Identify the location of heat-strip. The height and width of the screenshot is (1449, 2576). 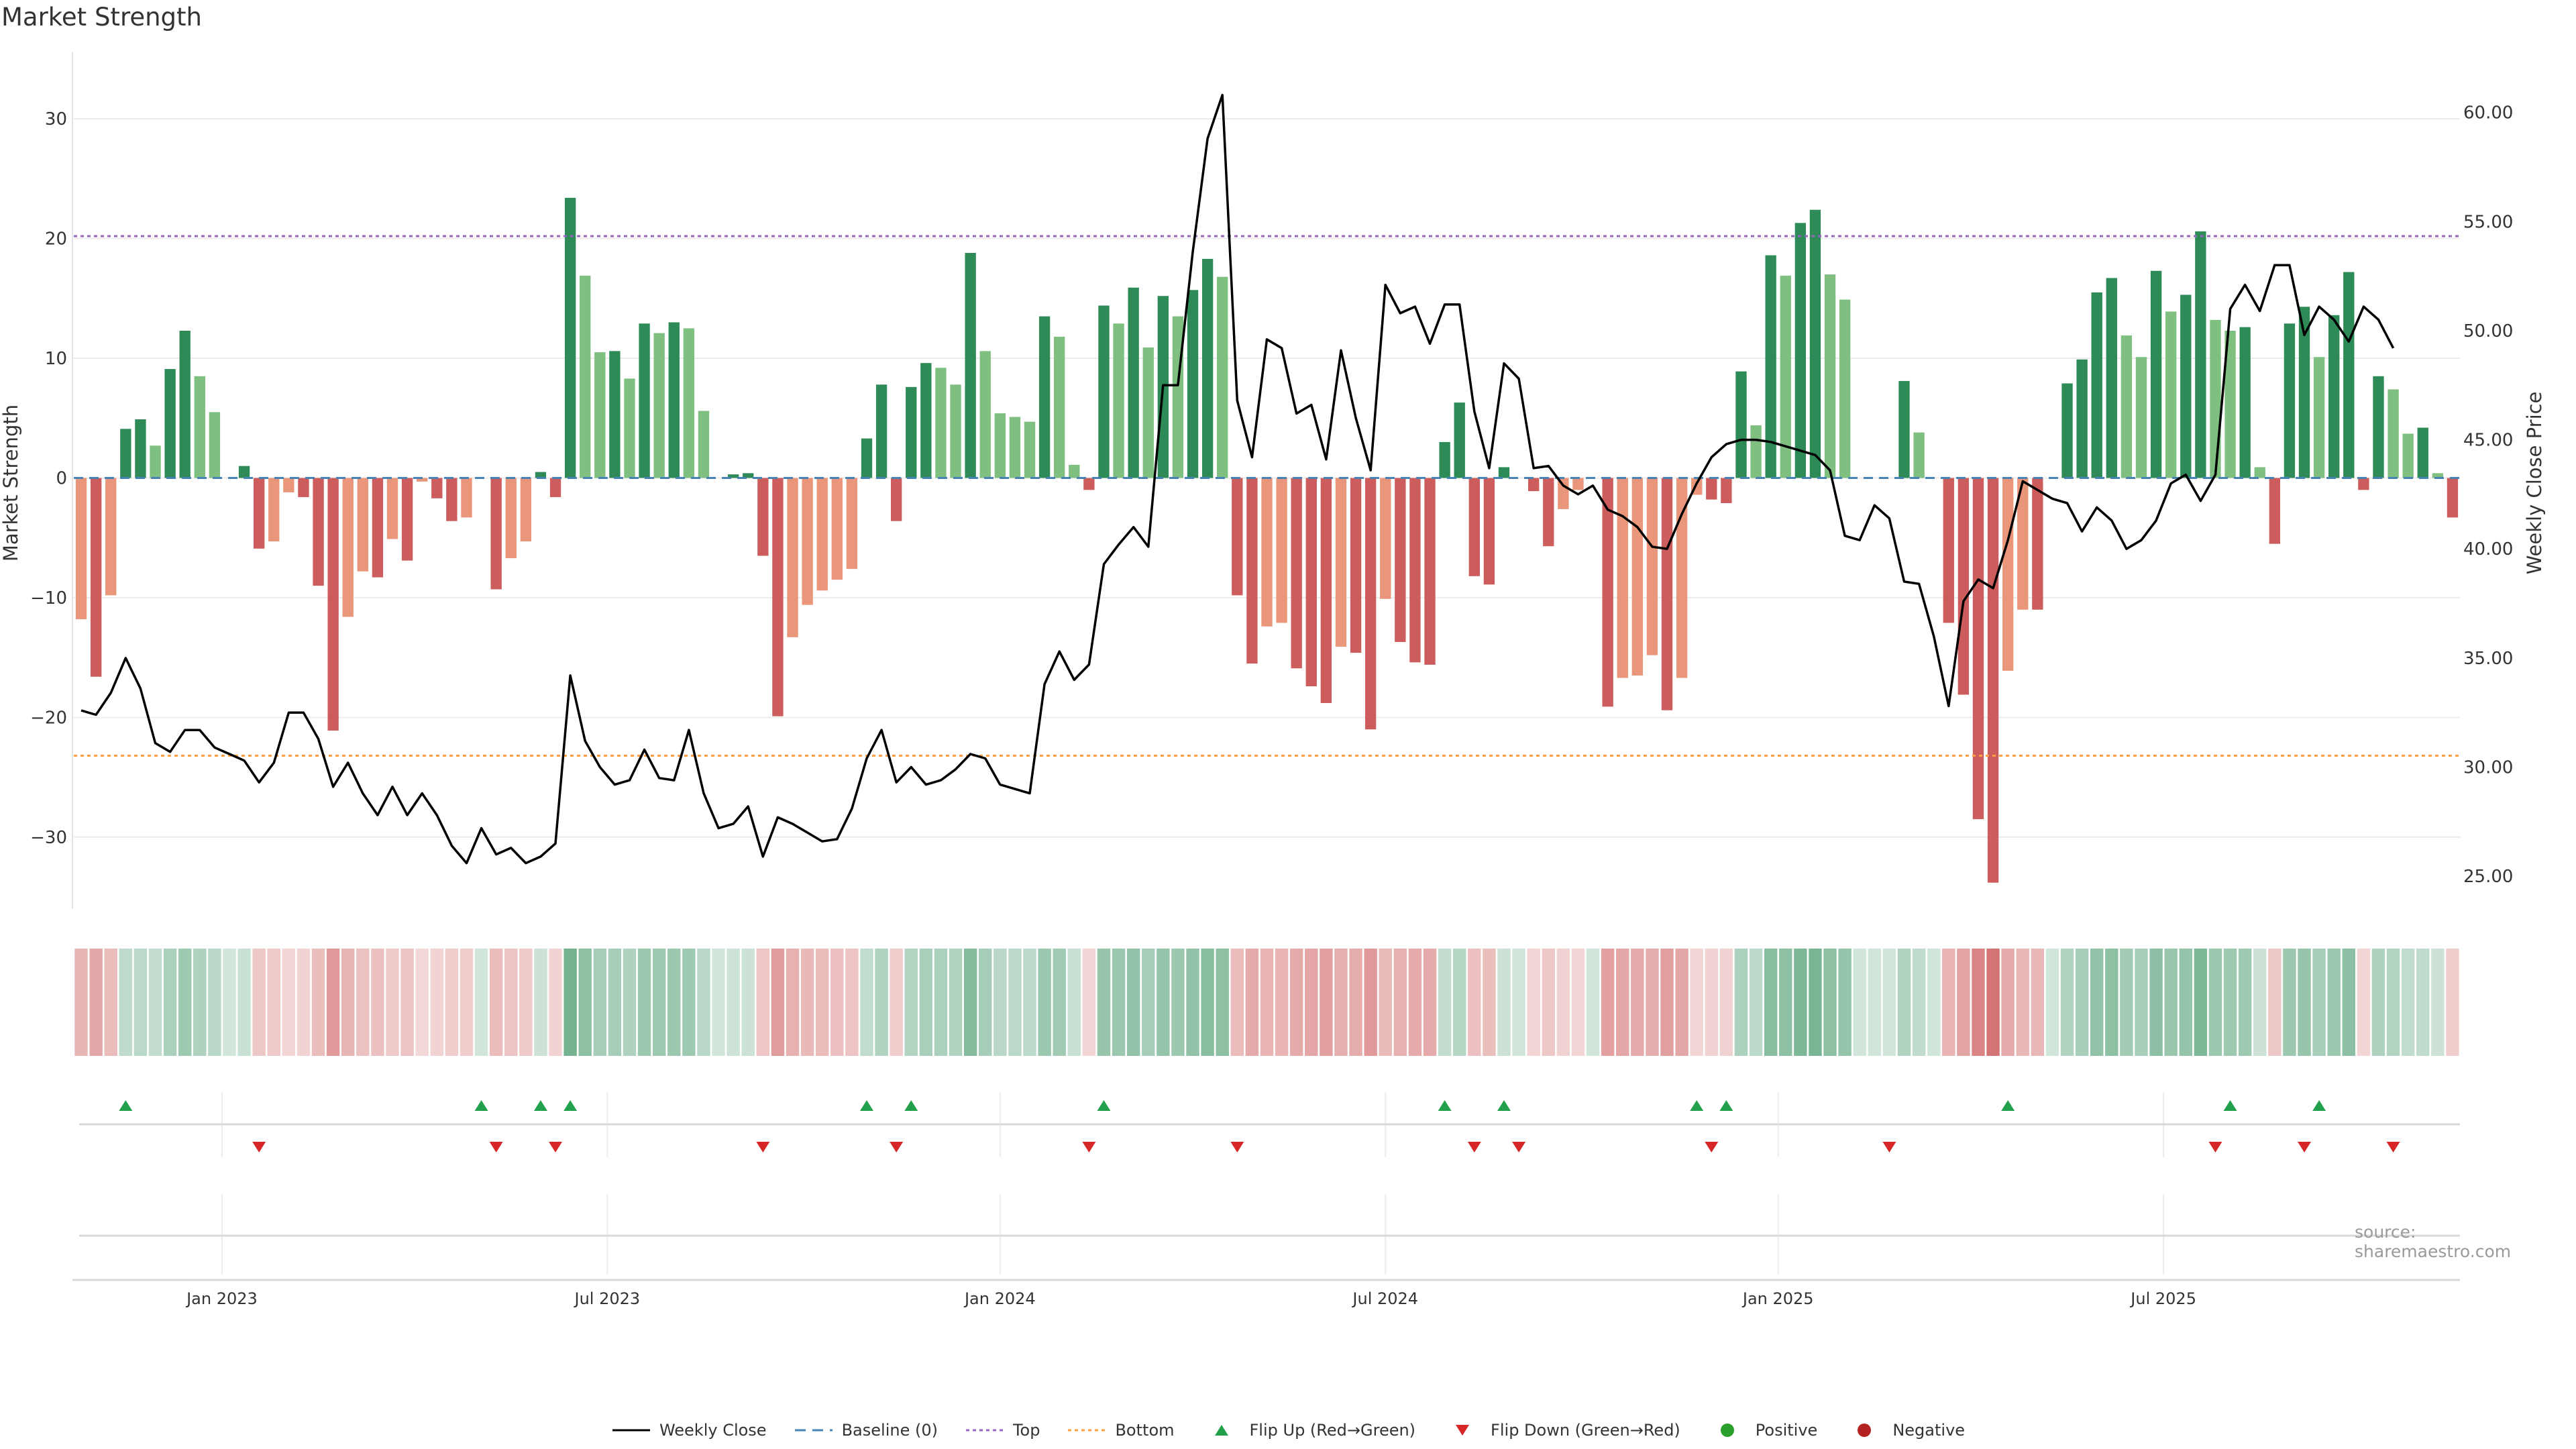
(1266, 1002).